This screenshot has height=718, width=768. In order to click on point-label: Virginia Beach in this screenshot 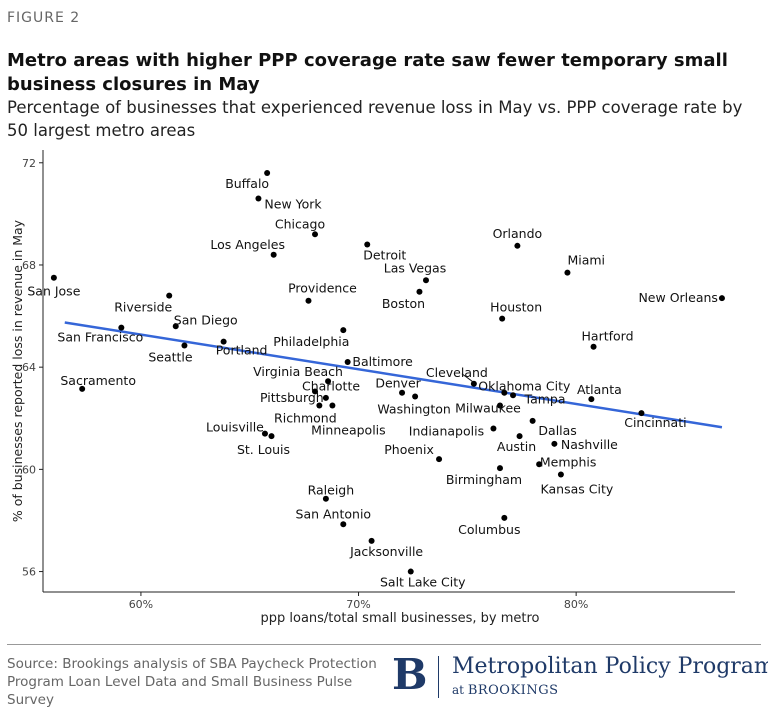, I will do `click(298, 371)`.